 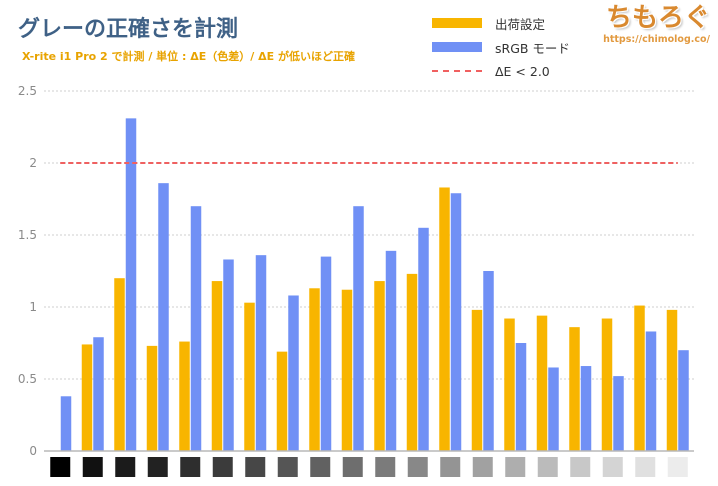 I want to click on y-tick-label: 0, so click(x=33, y=451).